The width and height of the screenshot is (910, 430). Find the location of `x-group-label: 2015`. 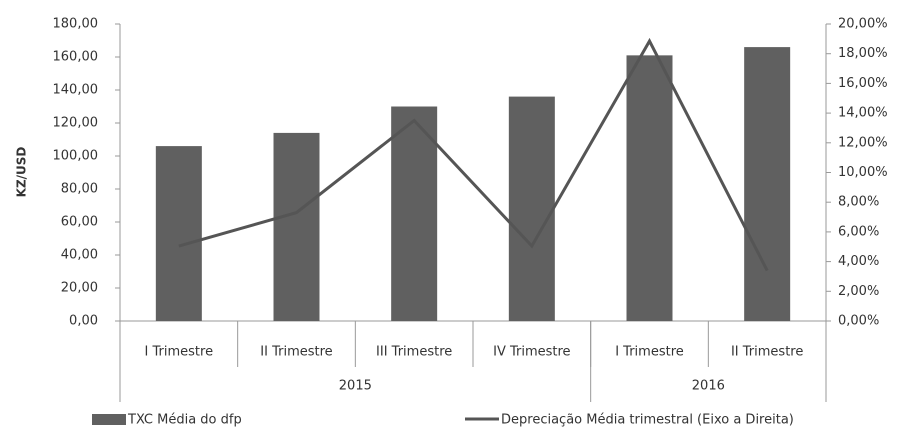

x-group-label: 2015 is located at coordinates (355, 386).